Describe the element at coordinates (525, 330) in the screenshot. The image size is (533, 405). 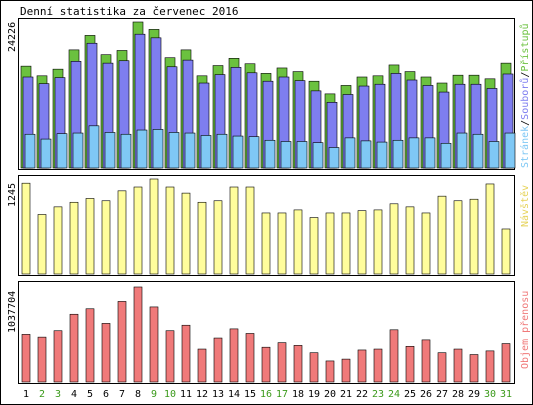
I see `legend-kbytes: Objem přenosu` at that location.